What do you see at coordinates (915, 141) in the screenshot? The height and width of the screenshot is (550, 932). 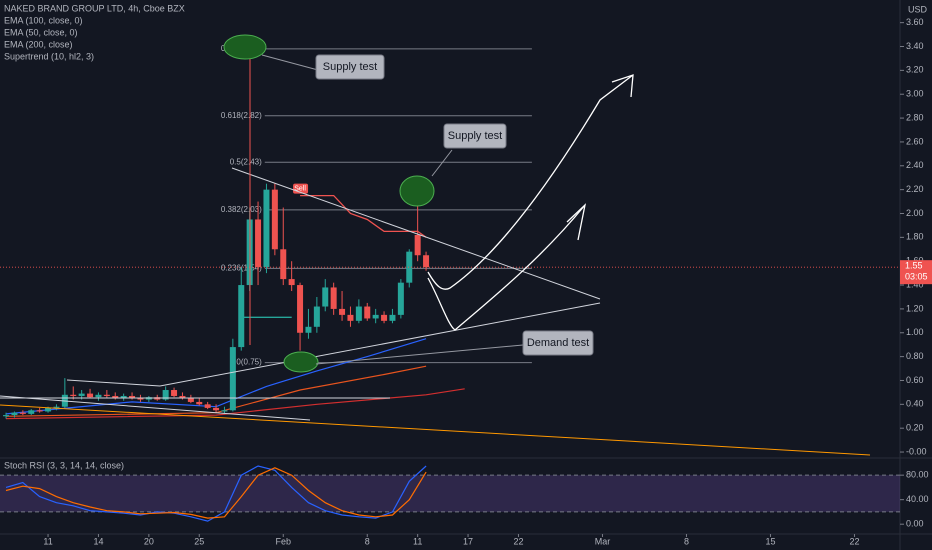 I see `y-tick-label: 2.60` at bounding box center [915, 141].